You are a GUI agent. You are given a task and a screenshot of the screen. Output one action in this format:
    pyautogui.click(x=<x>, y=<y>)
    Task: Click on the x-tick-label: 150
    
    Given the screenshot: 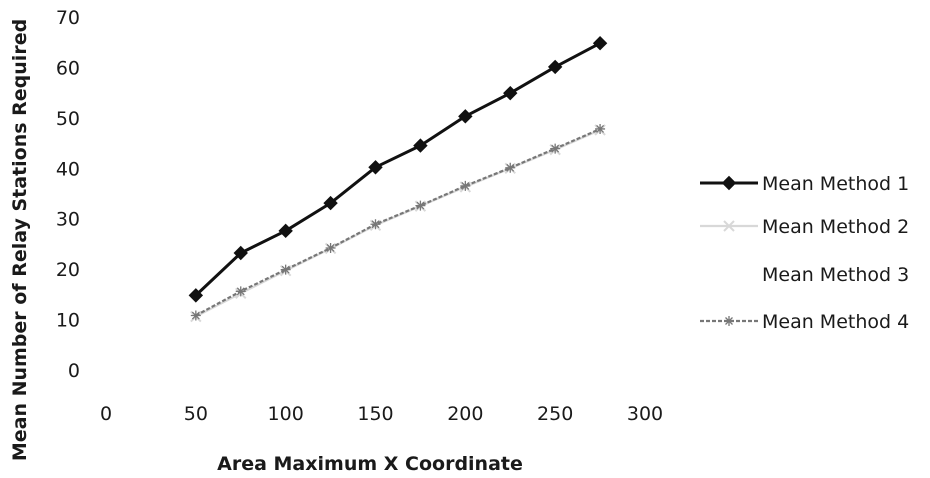 What is the action you would take?
    pyautogui.click(x=375, y=414)
    